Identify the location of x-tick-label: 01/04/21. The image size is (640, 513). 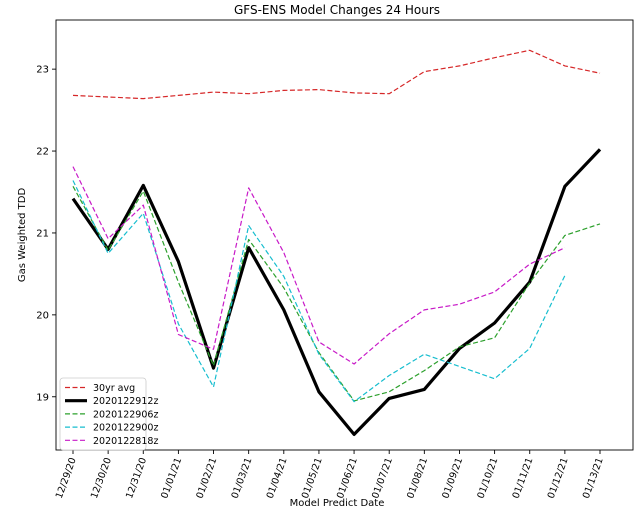
(277, 478).